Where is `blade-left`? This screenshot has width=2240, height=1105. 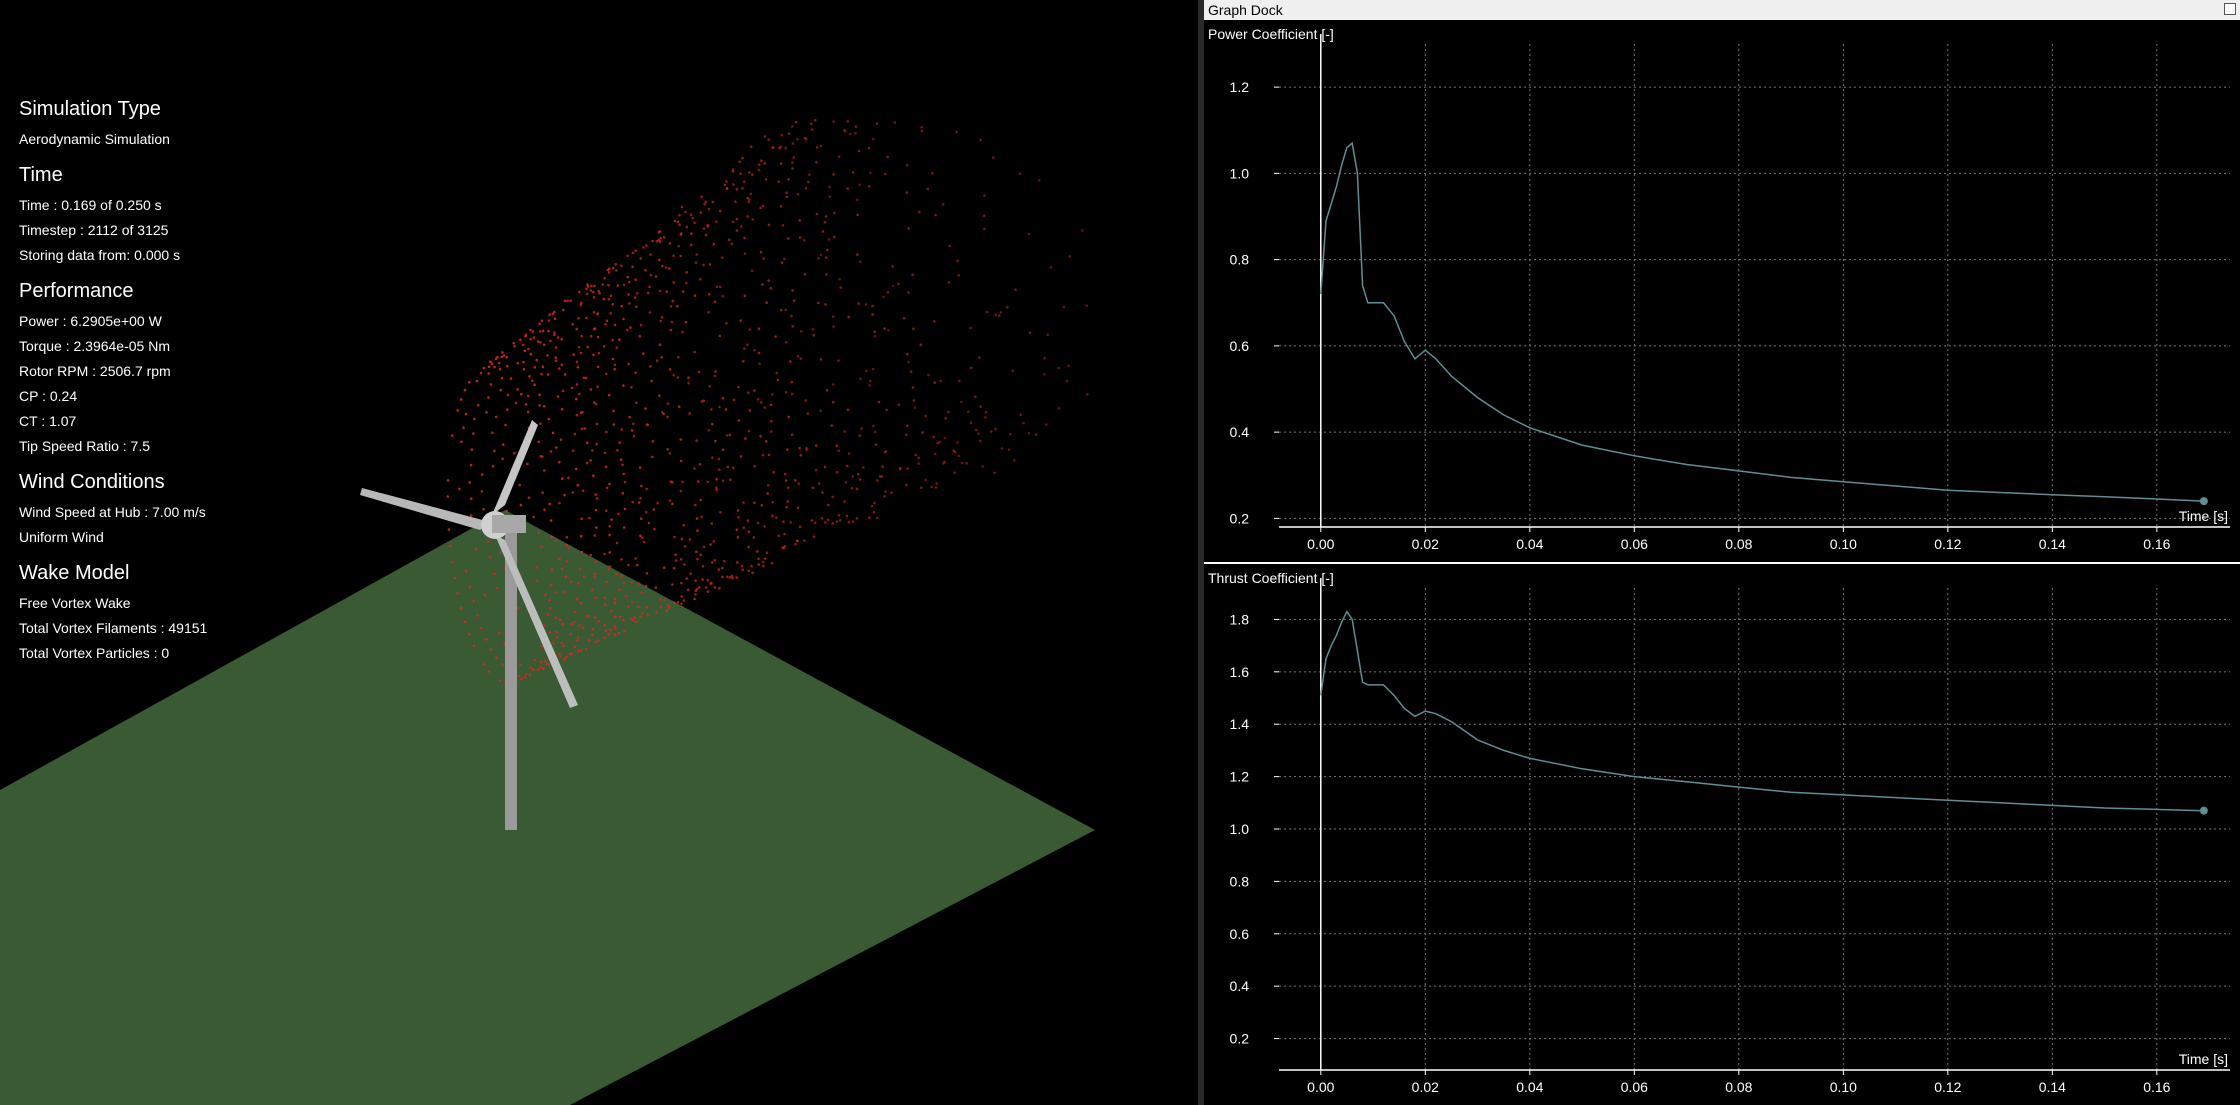 blade-left is located at coordinates (425, 509).